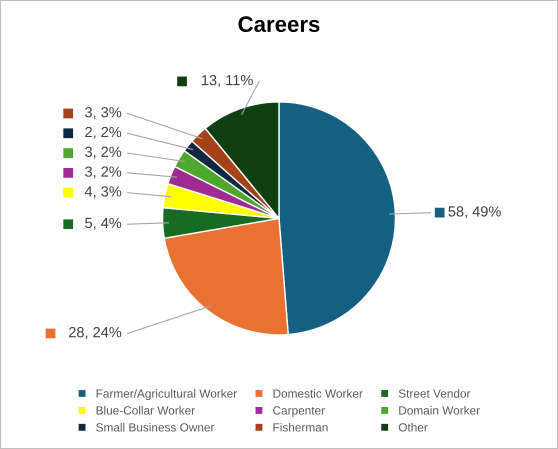 The height and width of the screenshot is (449, 558). What do you see at coordinates (166, 394) in the screenshot?
I see `legend-label: Farmer/Agricultural Worker` at bounding box center [166, 394].